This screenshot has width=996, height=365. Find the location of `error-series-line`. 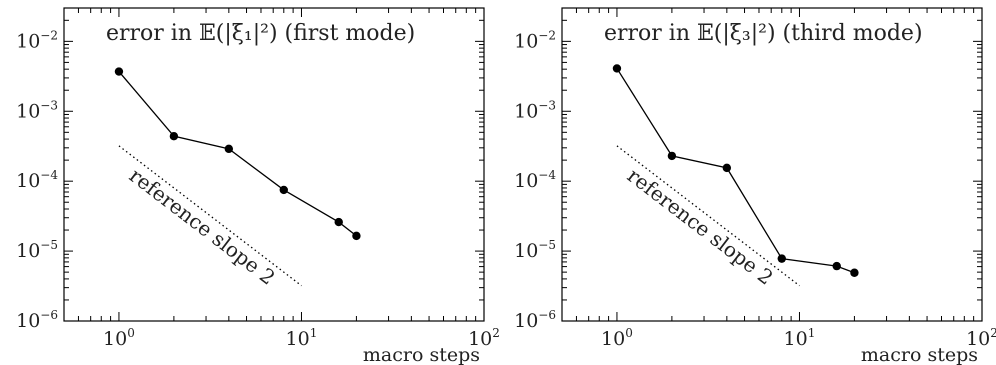

error-series-line is located at coordinates (237, 154).